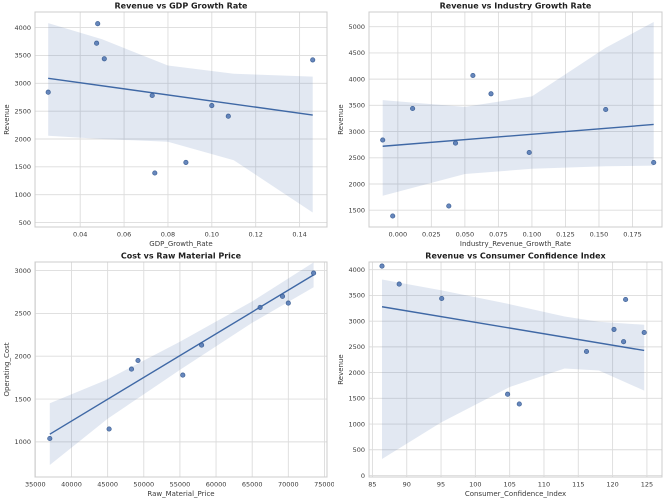 The image size is (669, 500). What do you see at coordinates (516, 6) in the screenshot?
I see `chart-title: Revenue vs Industry Growth Rate` at bounding box center [516, 6].